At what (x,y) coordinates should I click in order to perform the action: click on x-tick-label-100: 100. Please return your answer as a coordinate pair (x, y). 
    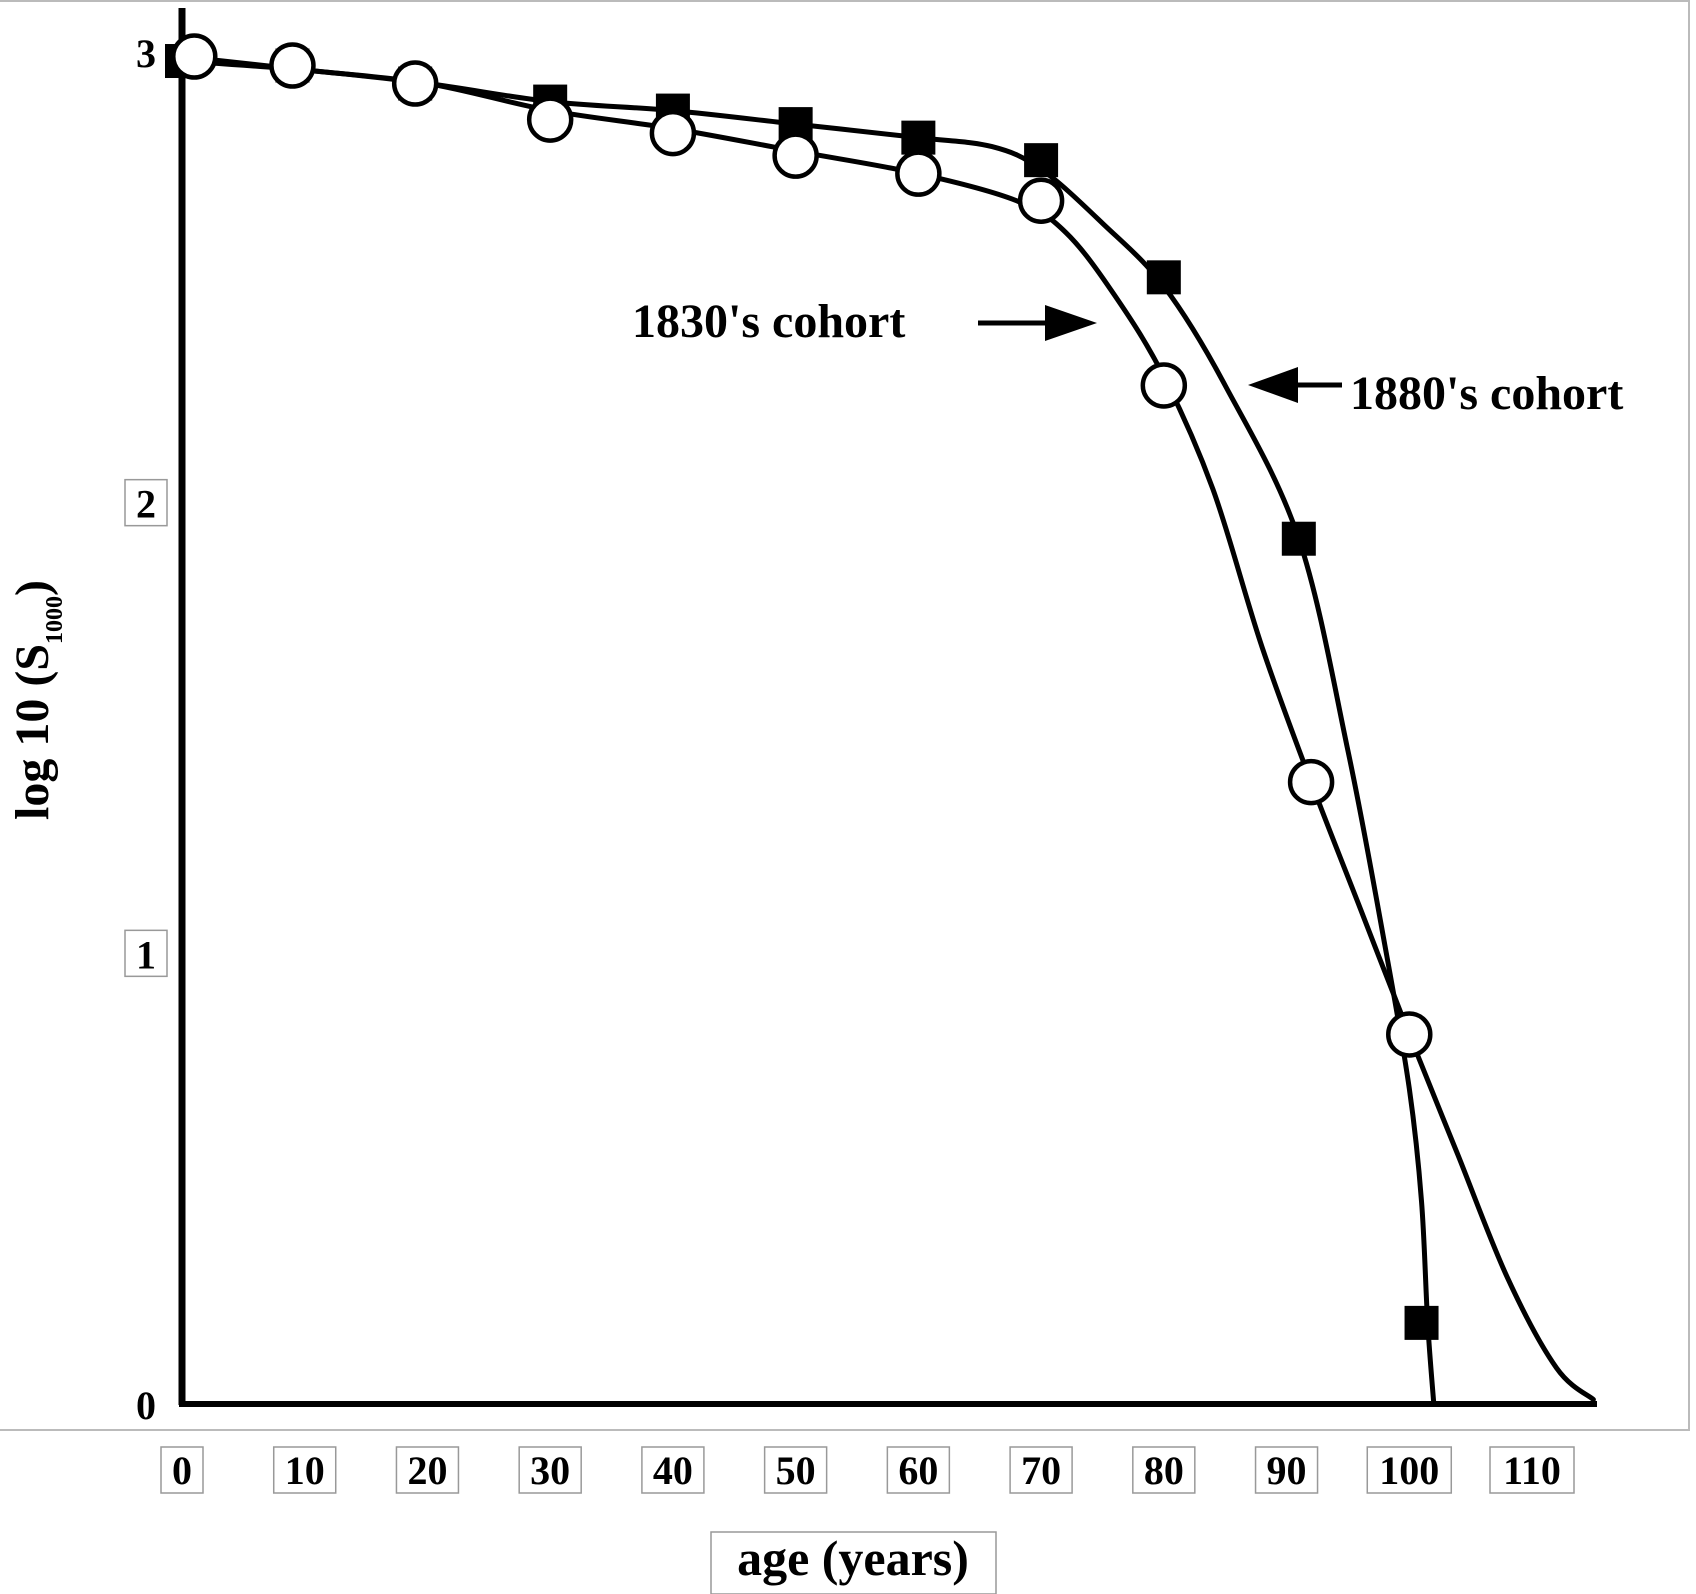
    Looking at the image, I should click on (1409, 1470).